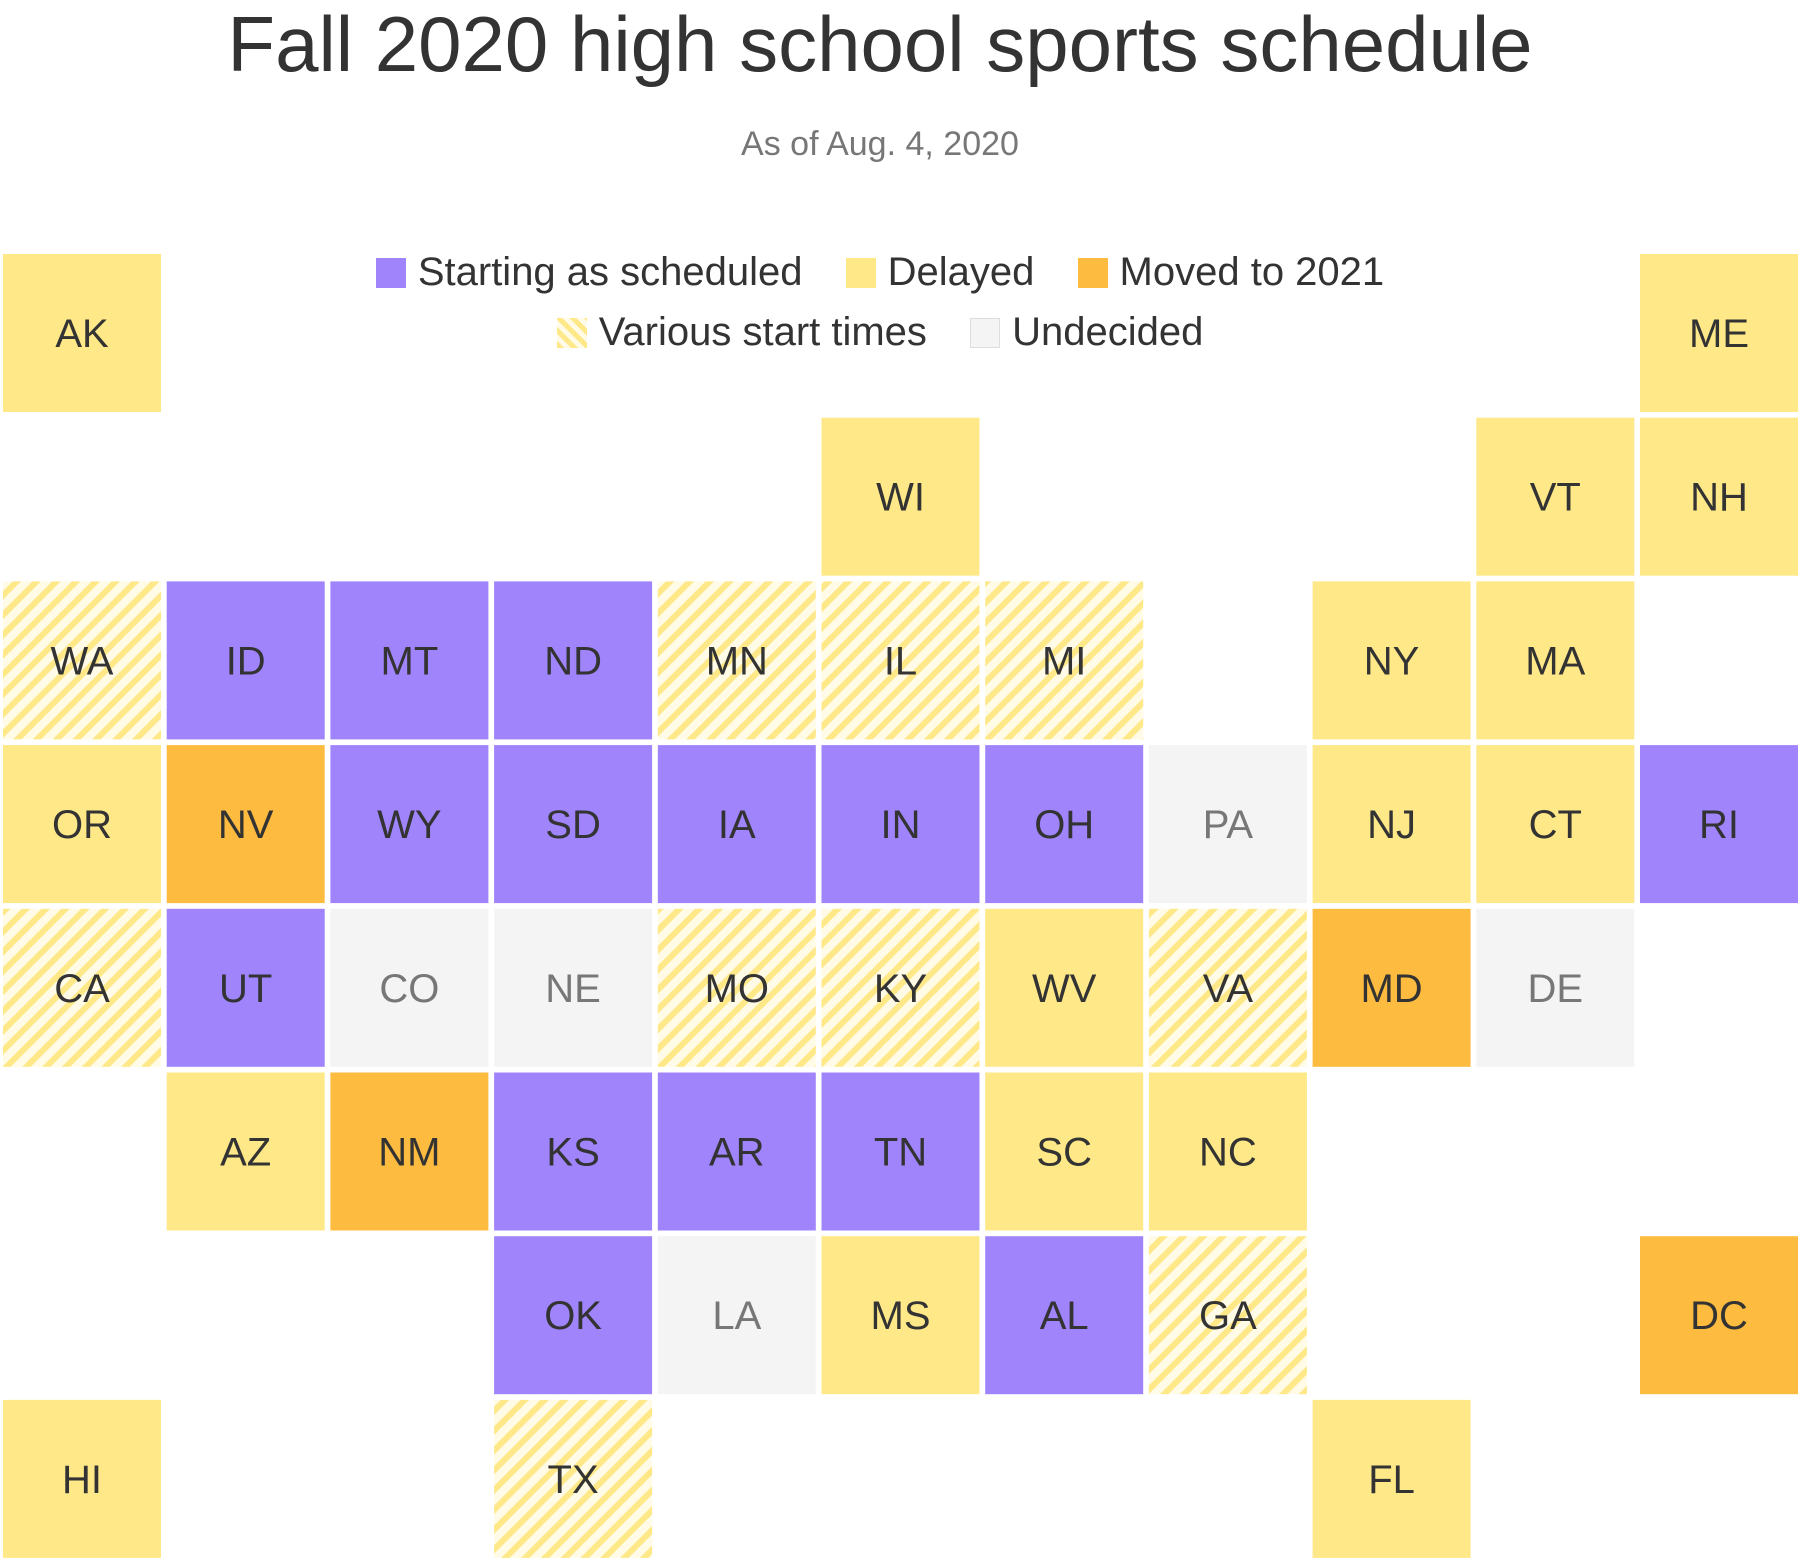 This screenshot has height=1563, width=1800. I want to click on state-tile-sd, so click(573, 824).